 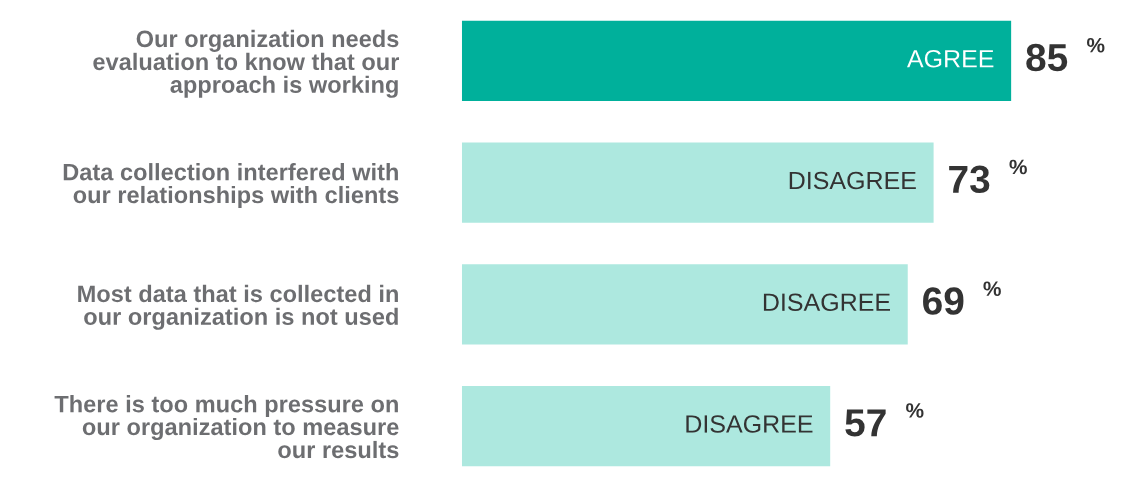 I want to click on data-label: 73%, so click(x=988, y=176).